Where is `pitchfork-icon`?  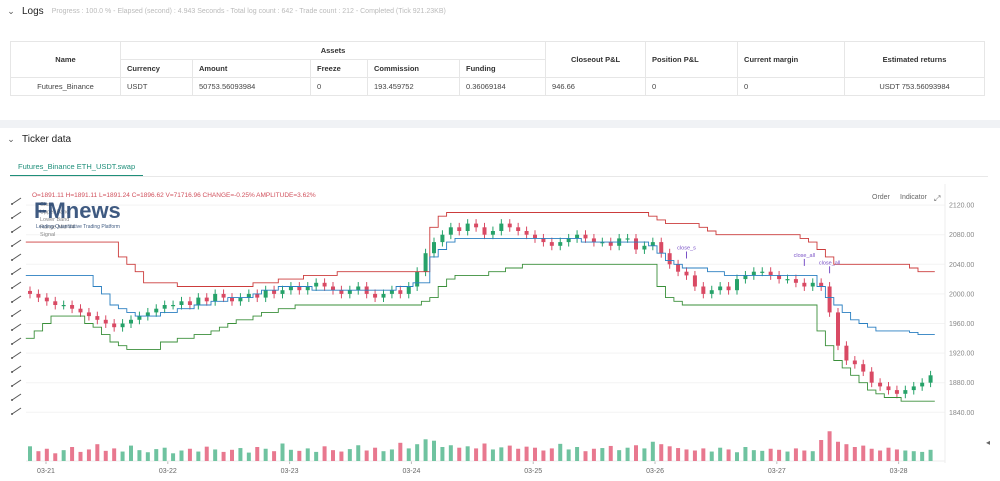
pitchfork-icon is located at coordinates (16, 285).